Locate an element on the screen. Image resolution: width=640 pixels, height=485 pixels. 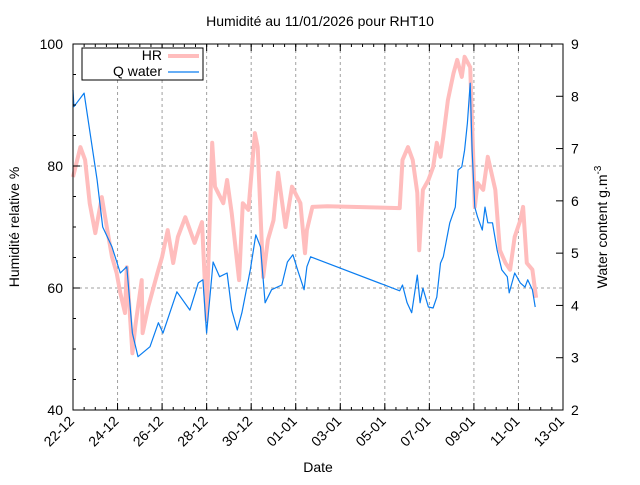
legend-box is located at coordinates (142, 64).